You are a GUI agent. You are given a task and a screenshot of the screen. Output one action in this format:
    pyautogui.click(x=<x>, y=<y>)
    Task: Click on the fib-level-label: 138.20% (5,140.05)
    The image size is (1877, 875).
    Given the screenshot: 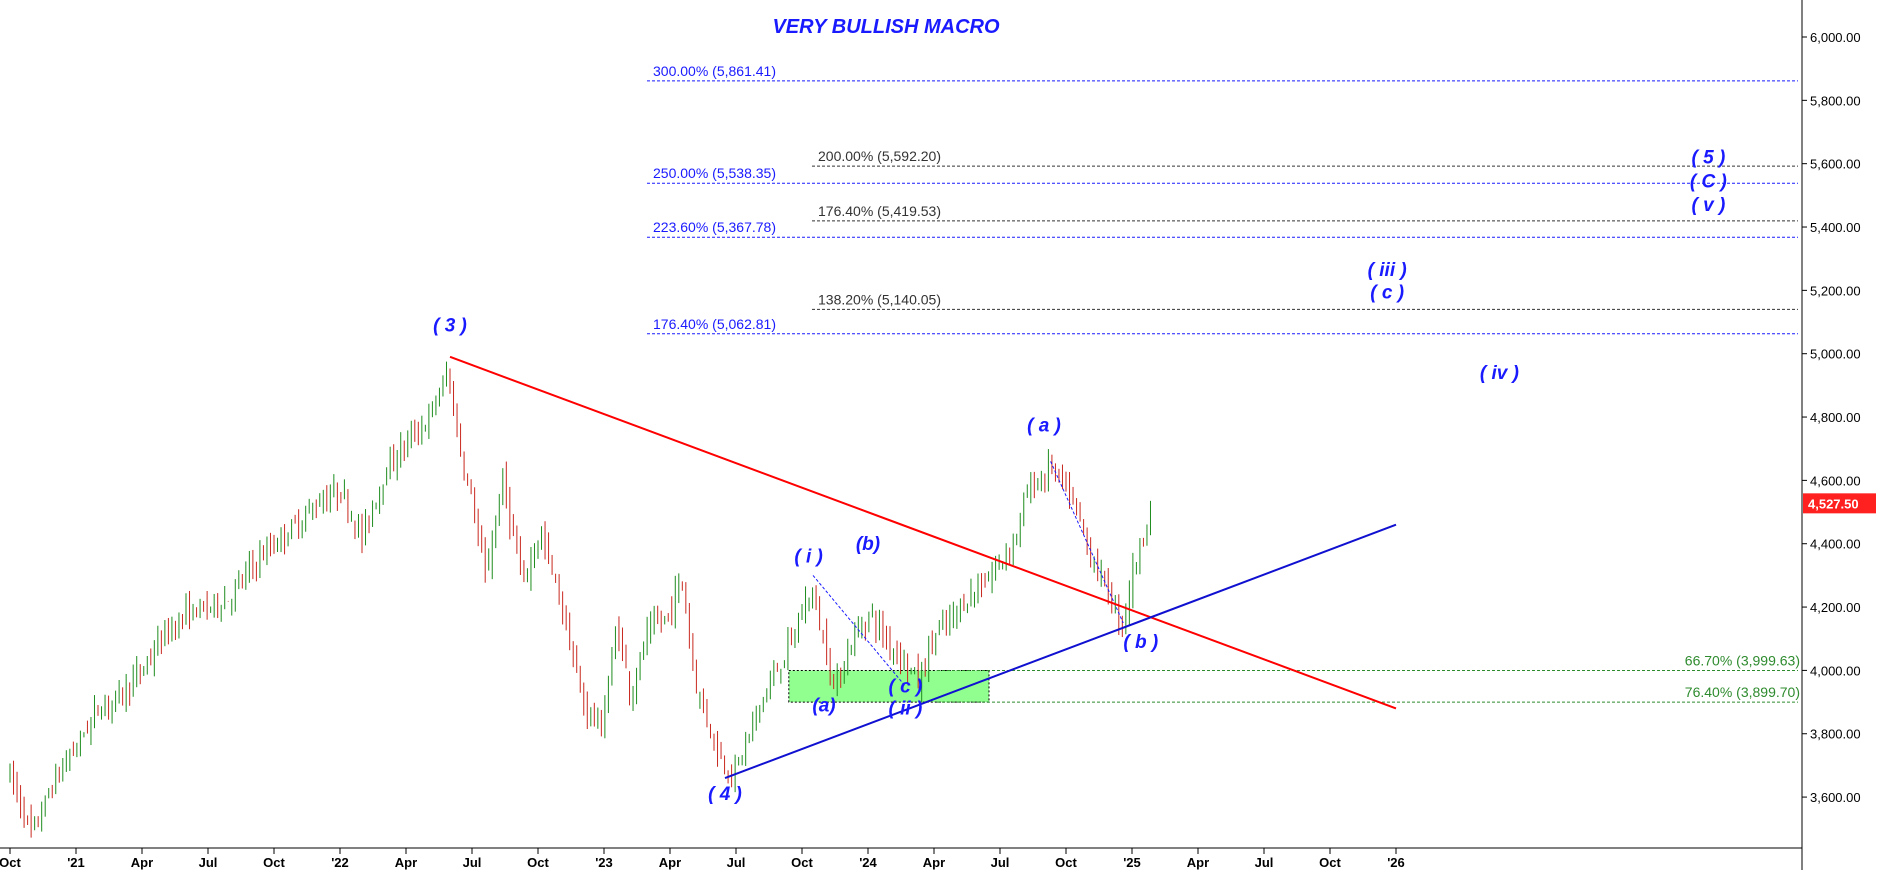 What is the action you would take?
    pyautogui.click(x=879, y=299)
    